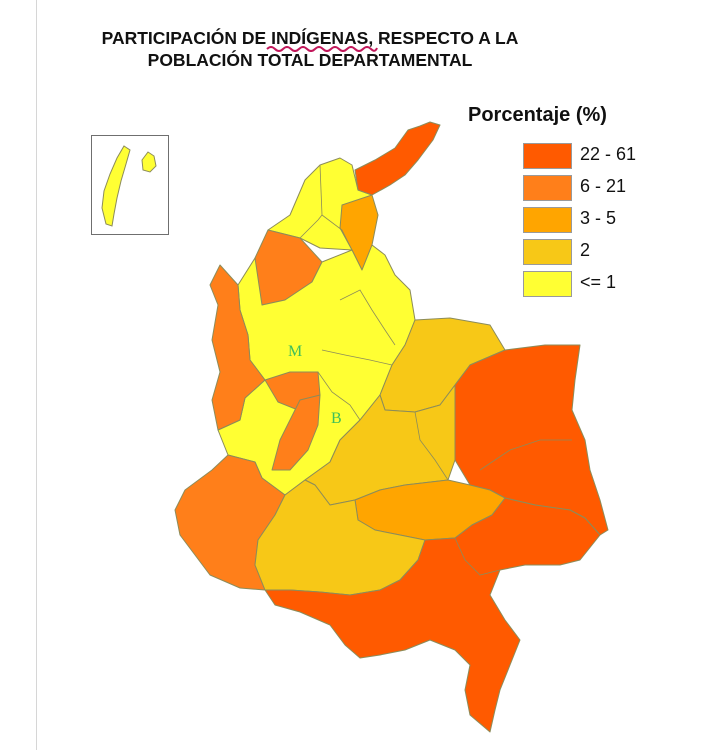 This screenshot has height=750, width=710. What do you see at coordinates (598, 218) in the screenshot?
I see `legend-label: 3 - 5` at bounding box center [598, 218].